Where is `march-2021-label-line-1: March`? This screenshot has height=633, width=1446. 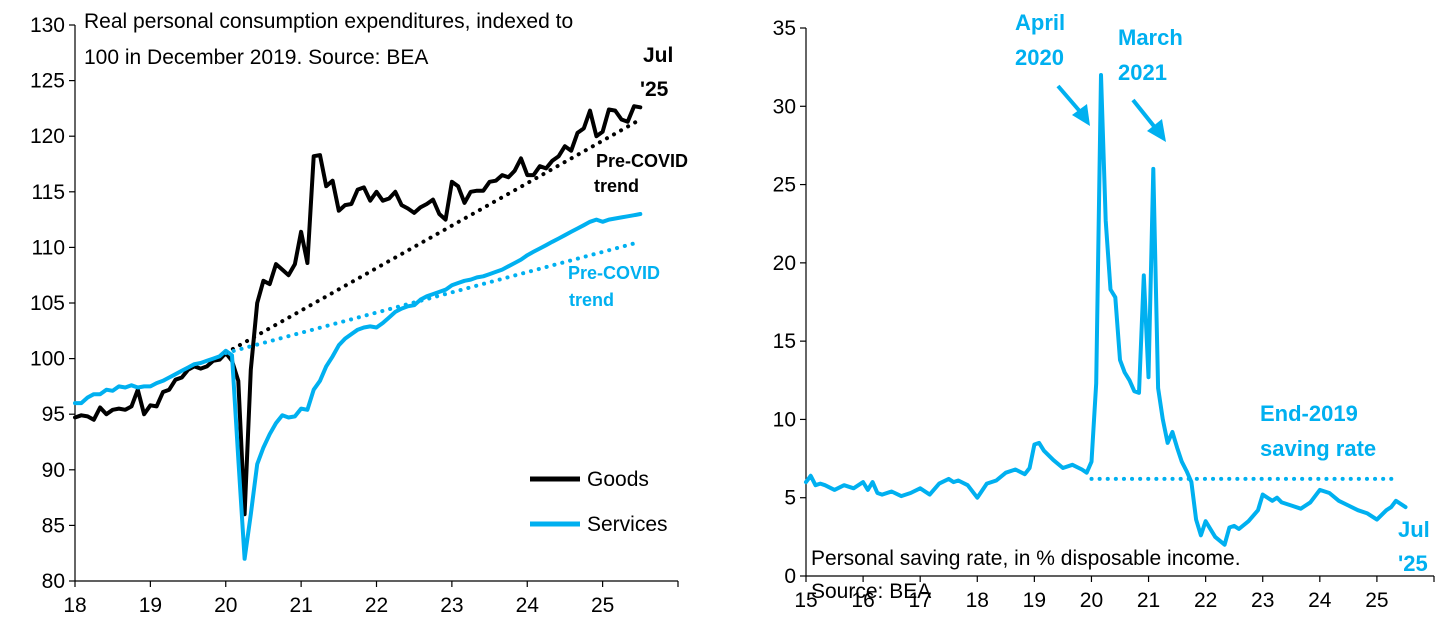
march-2021-label-line-1: March is located at coordinates (1150, 37).